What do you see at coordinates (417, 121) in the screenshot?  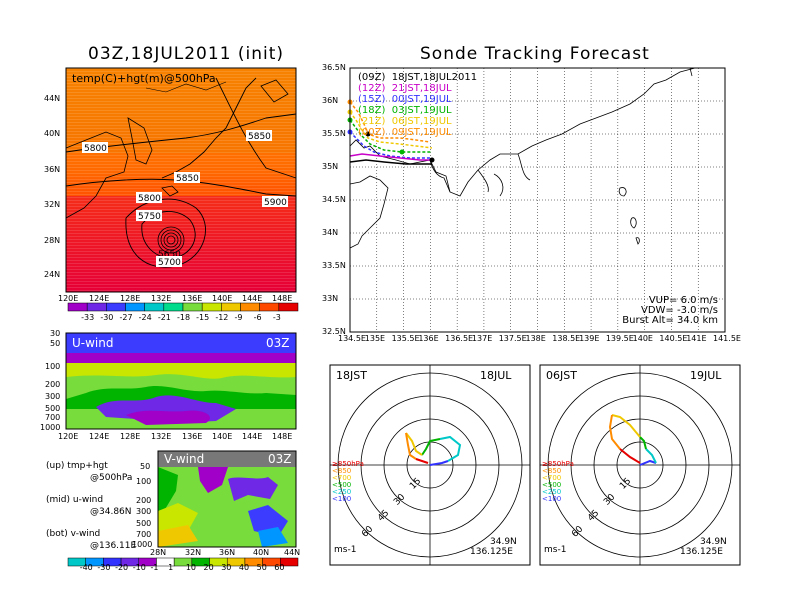 I see `legend-row: (21Z) 06JST,19JUL` at bounding box center [417, 121].